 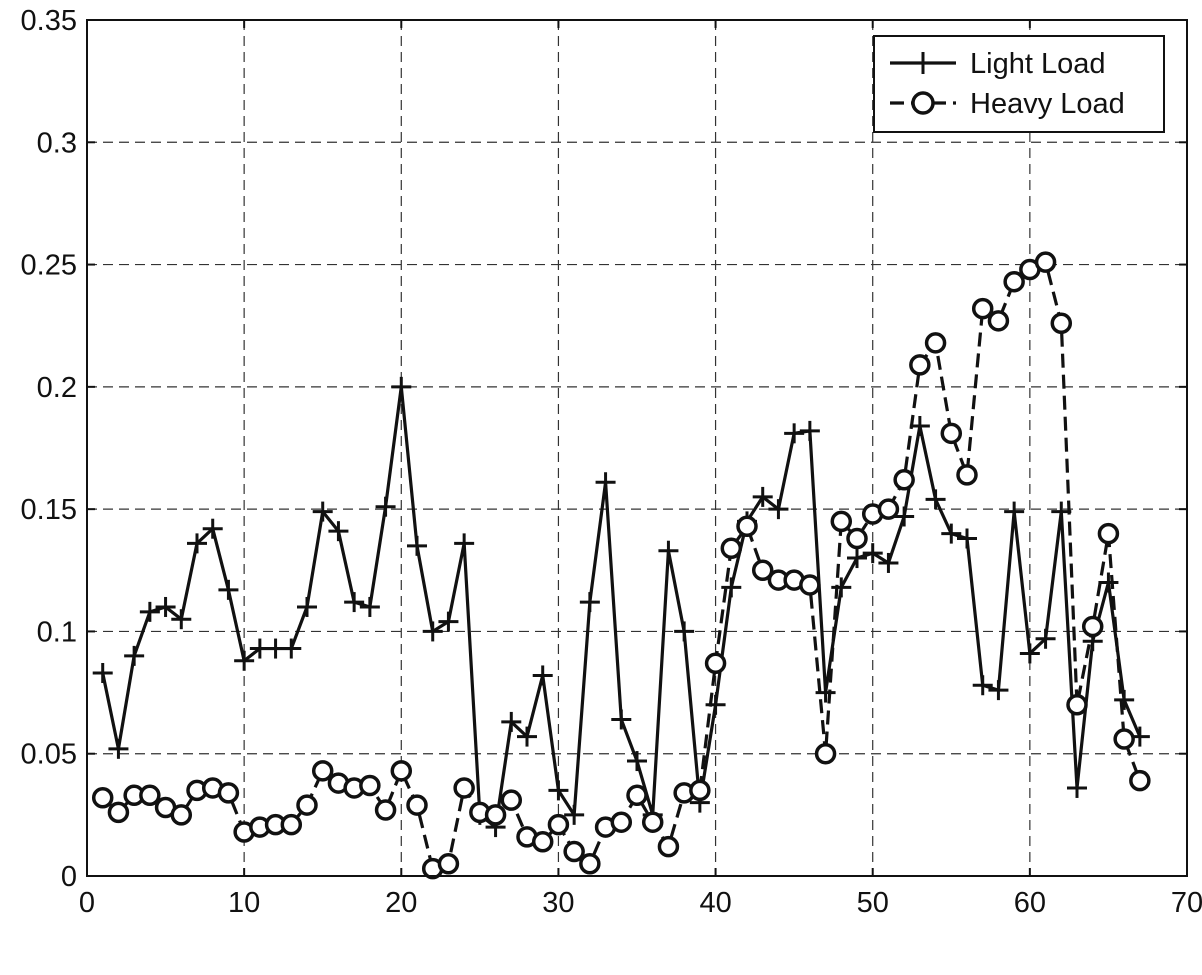 What do you see at coordinates (873, 903) in the screenshot?
I see `x-tick-label: 50` at bounding box center [873, 903].